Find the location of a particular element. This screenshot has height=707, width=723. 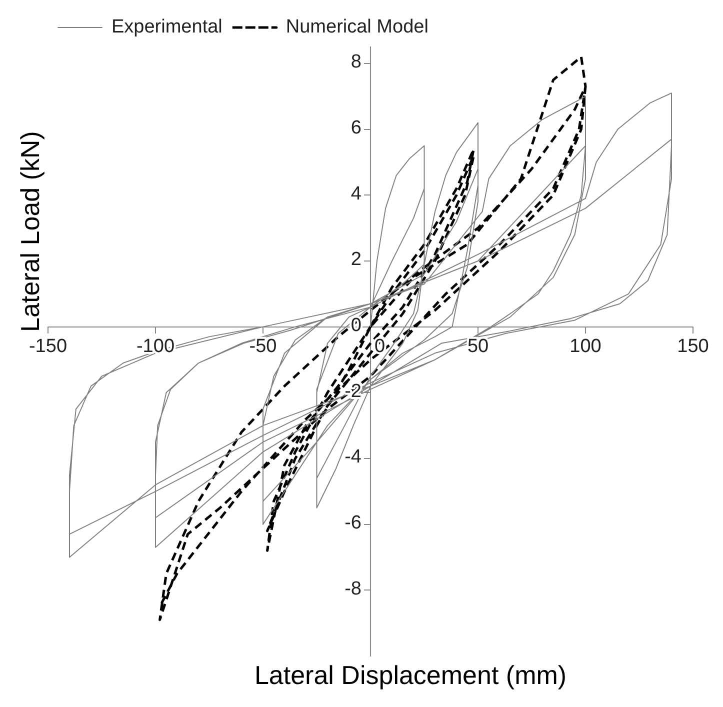

legend-label: Experimental is located at coordinates (167, 27).